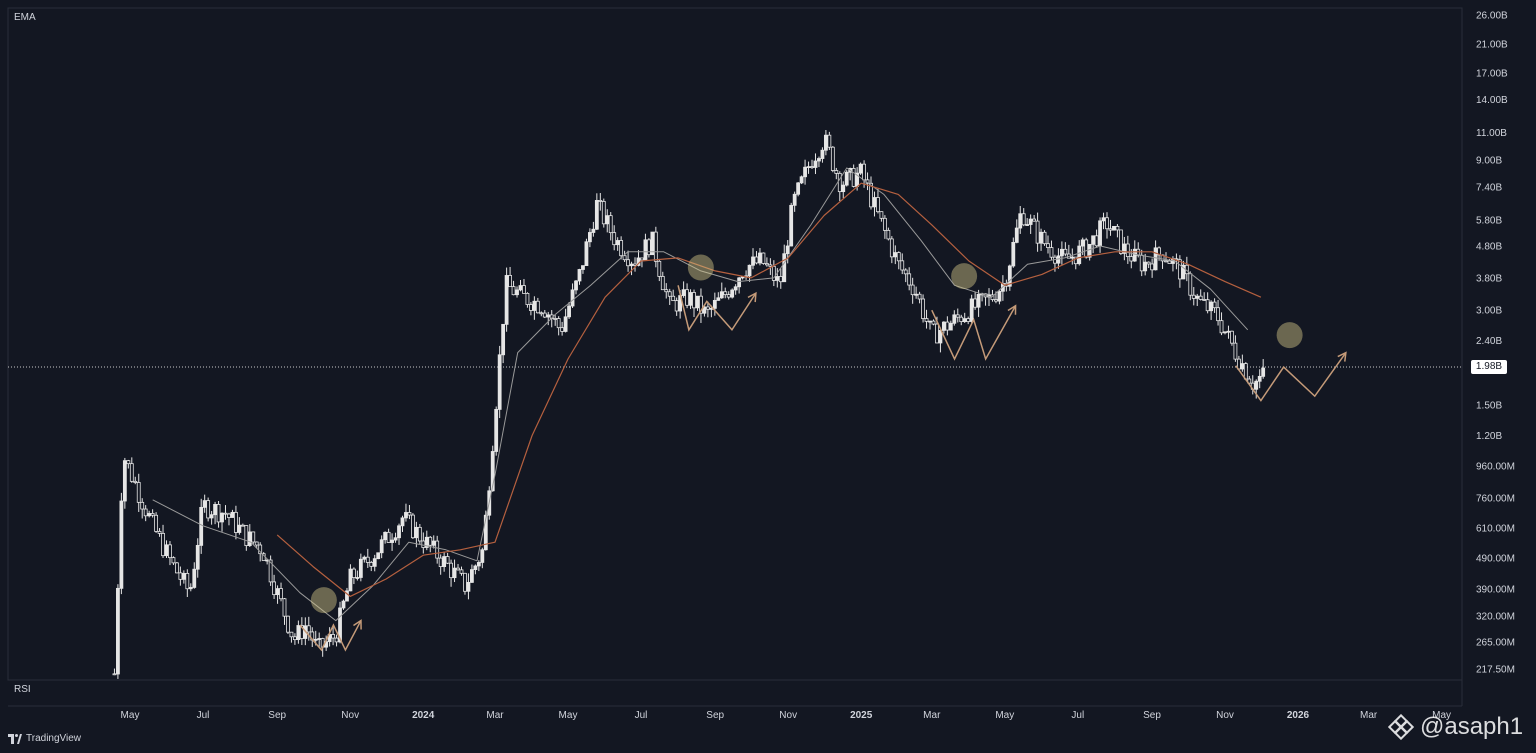 The width and height of the screenshot is (1536, 753). What do you see at coordinates (277, 715) in the screenshot?
I see `x-tick-label: Sep` at bounding box center [277, 715].